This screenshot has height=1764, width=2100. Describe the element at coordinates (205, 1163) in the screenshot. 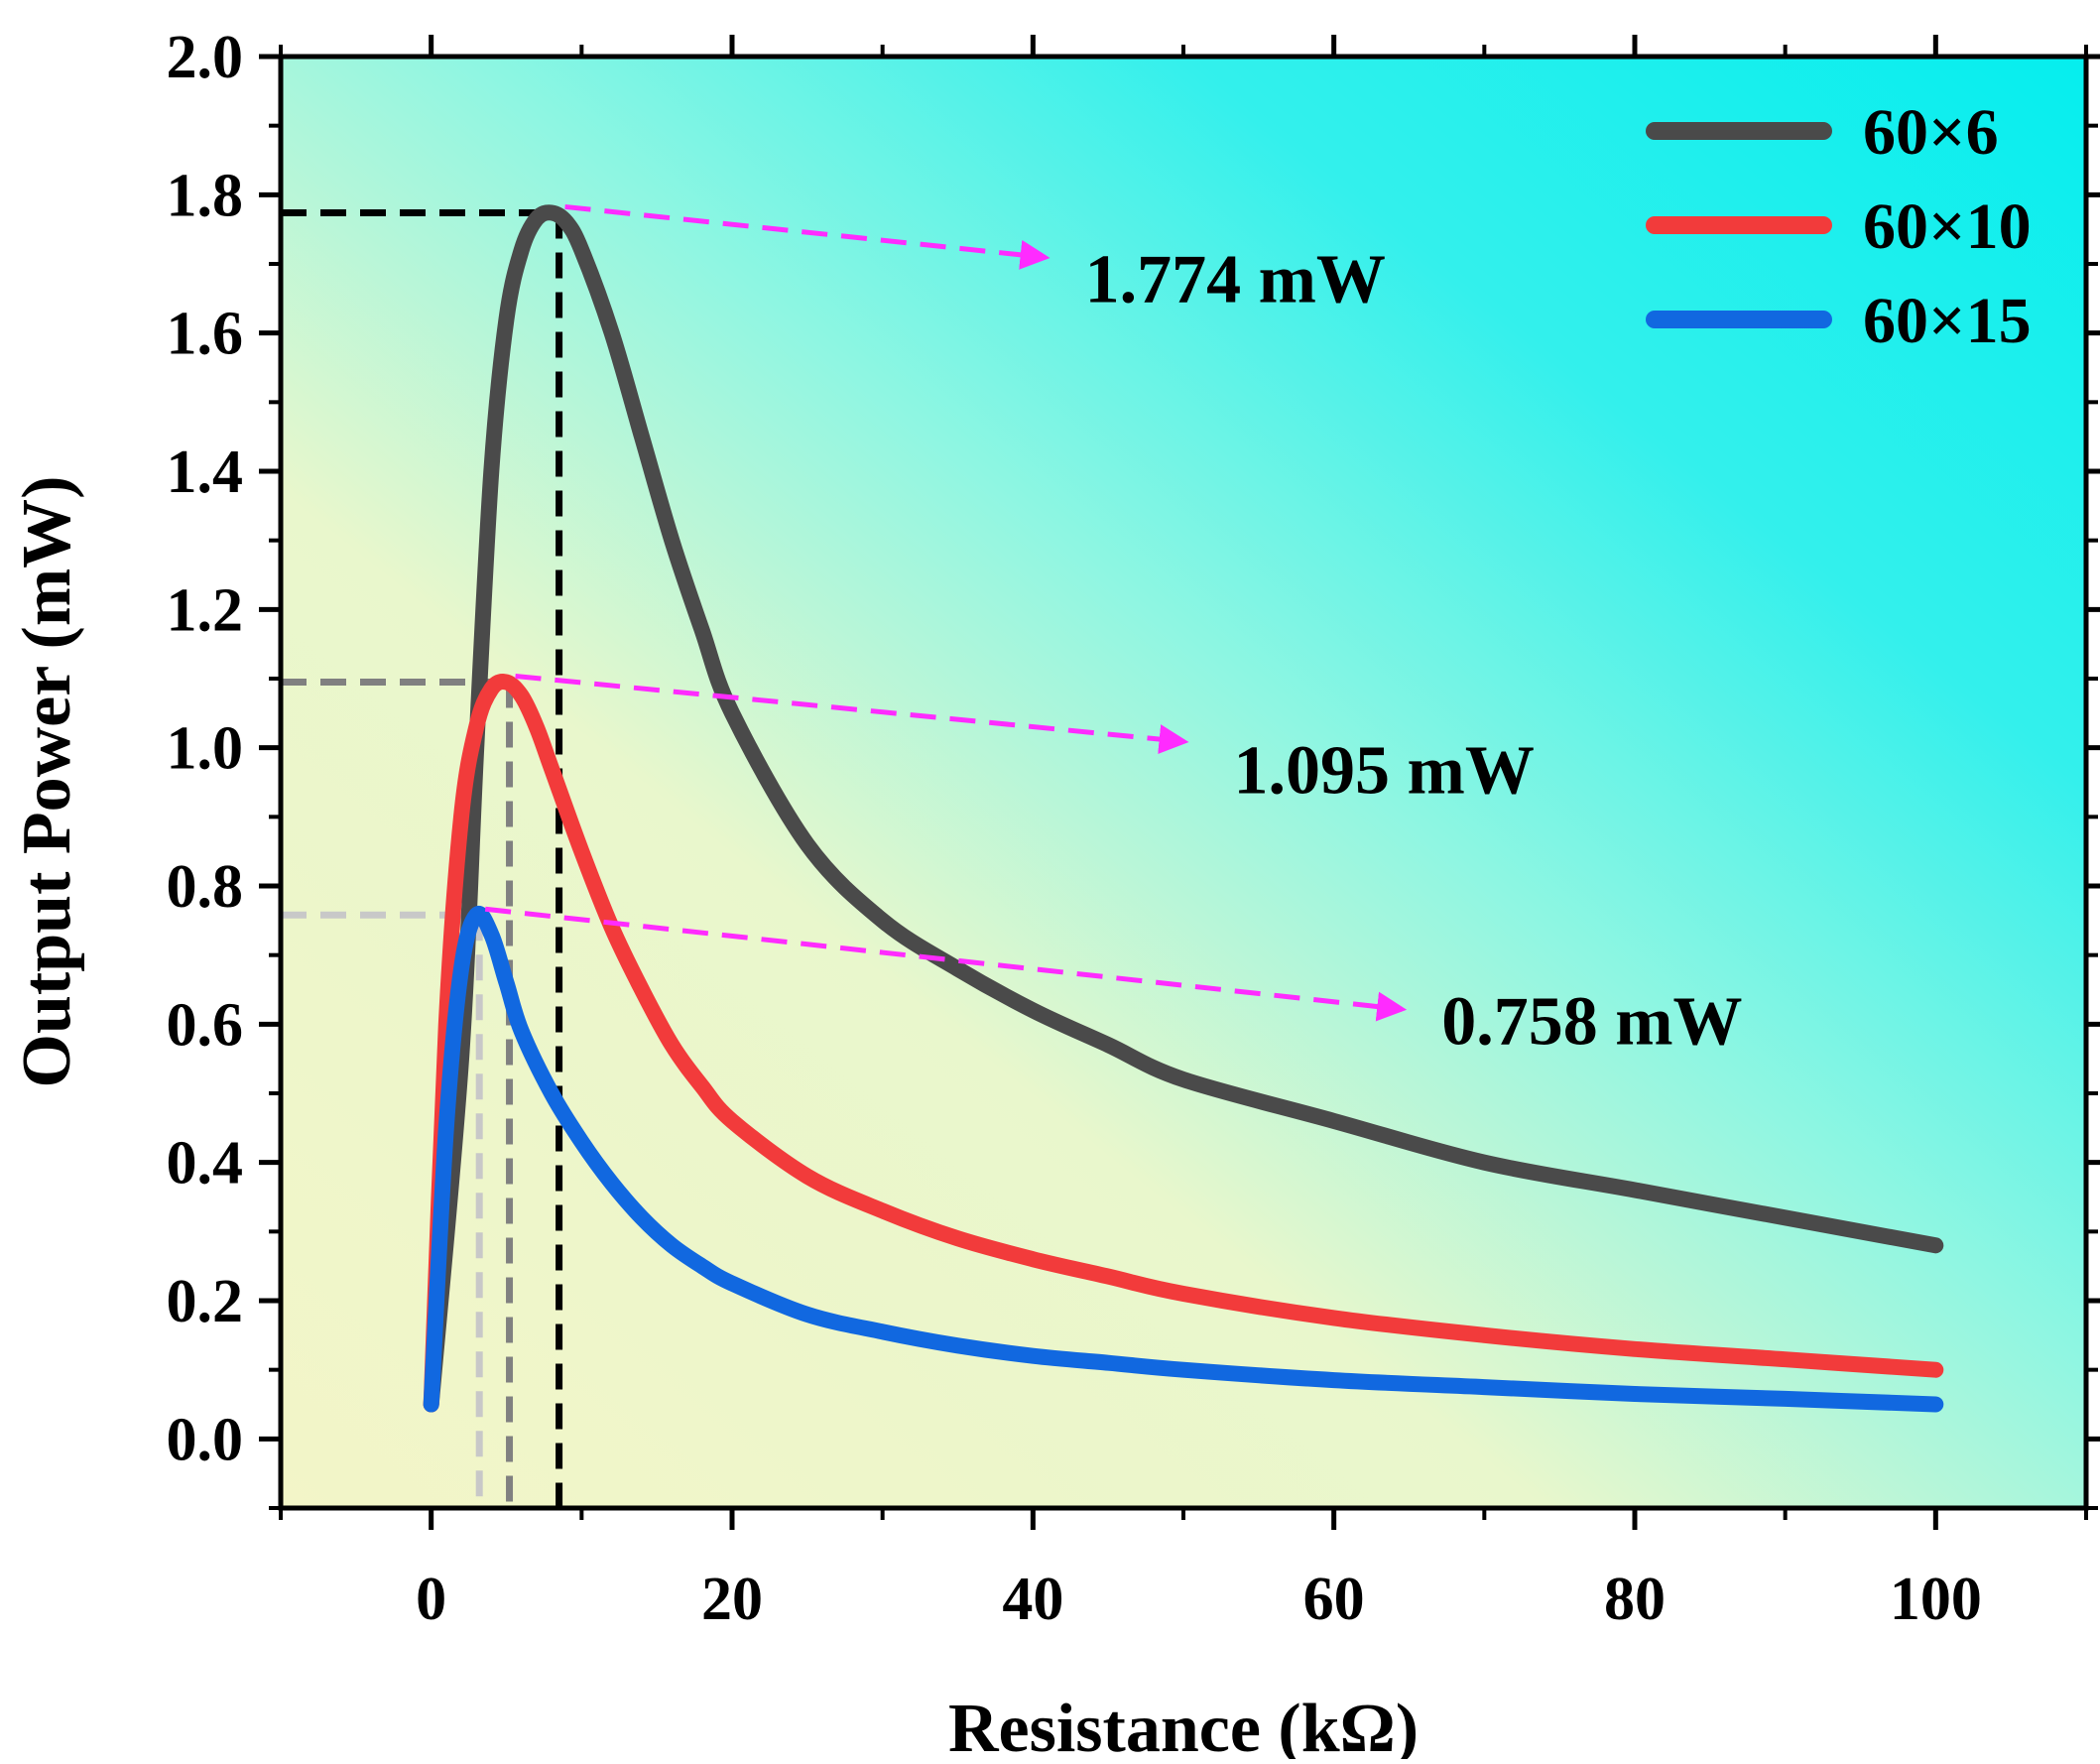

I see `y-tick-label: 0.4` at that location.